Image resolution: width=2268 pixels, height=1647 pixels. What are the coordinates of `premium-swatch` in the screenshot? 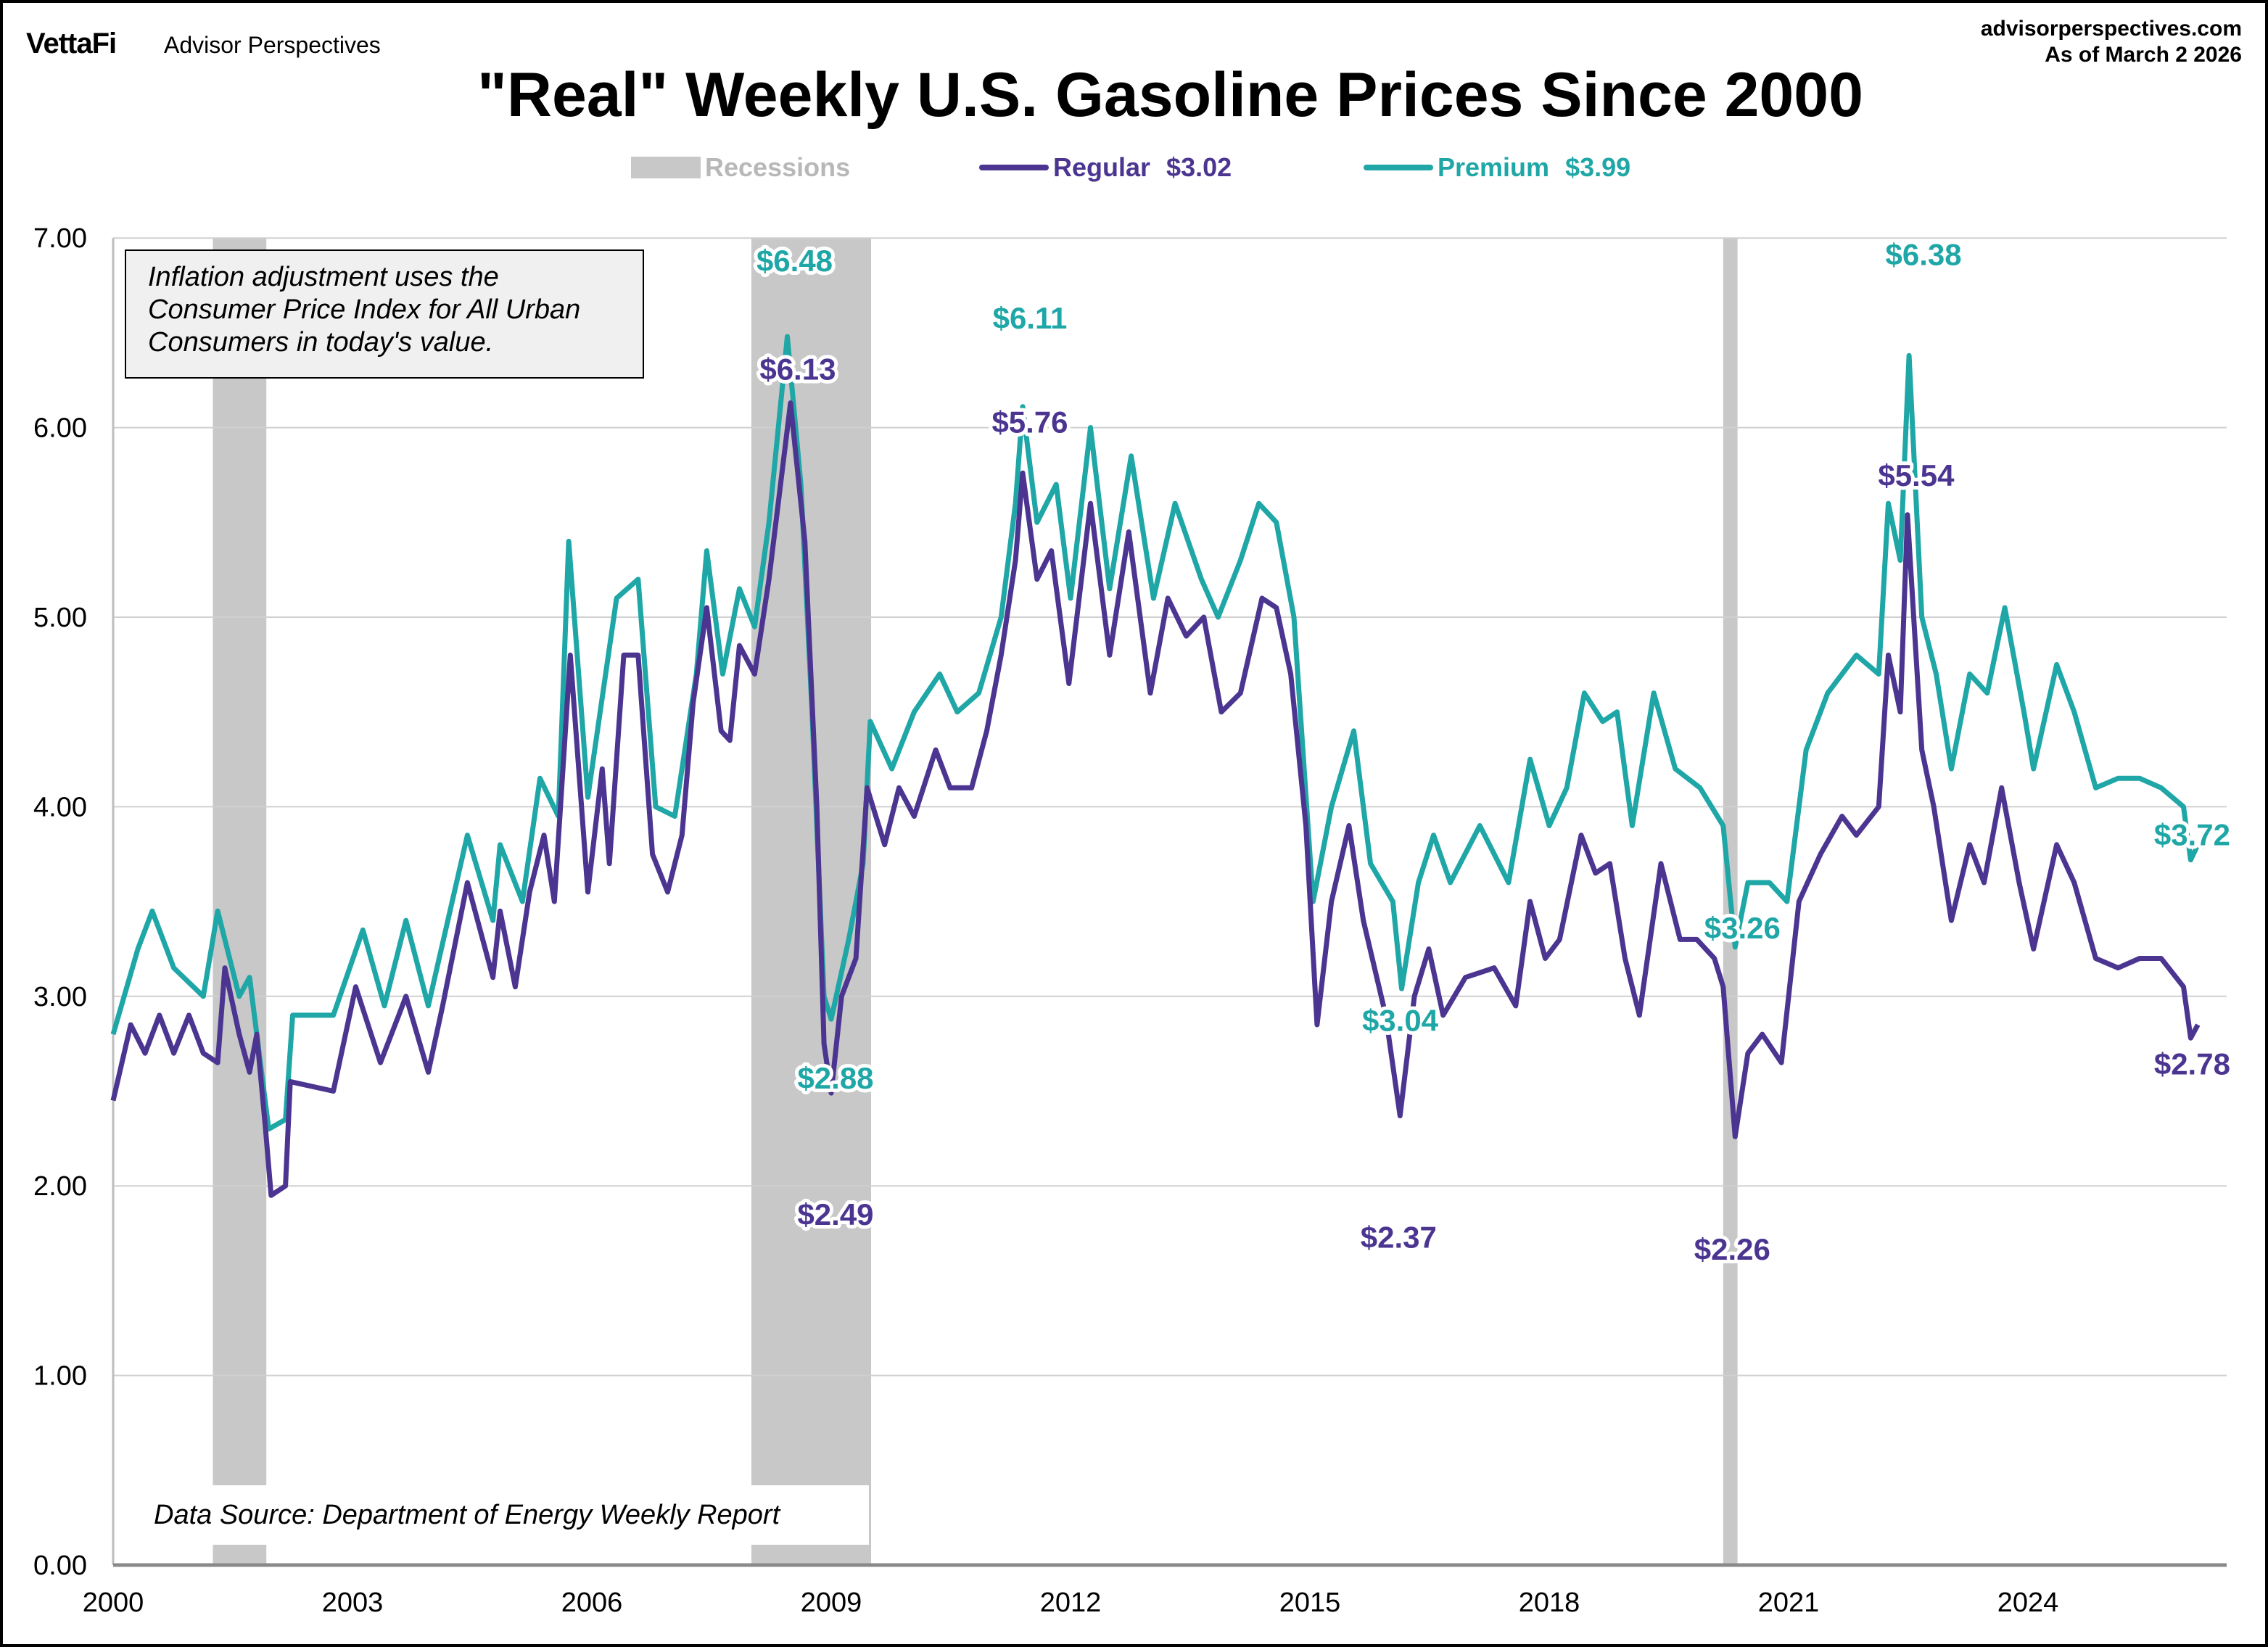 It's located at (1398, 167).